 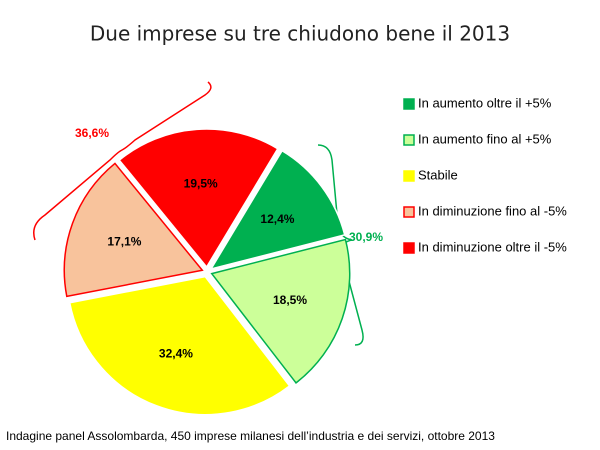 What do you see at coordinates (201, 184) in the screenshot?
I see `data-label: 19,5%` at bounding box center [201, 184].